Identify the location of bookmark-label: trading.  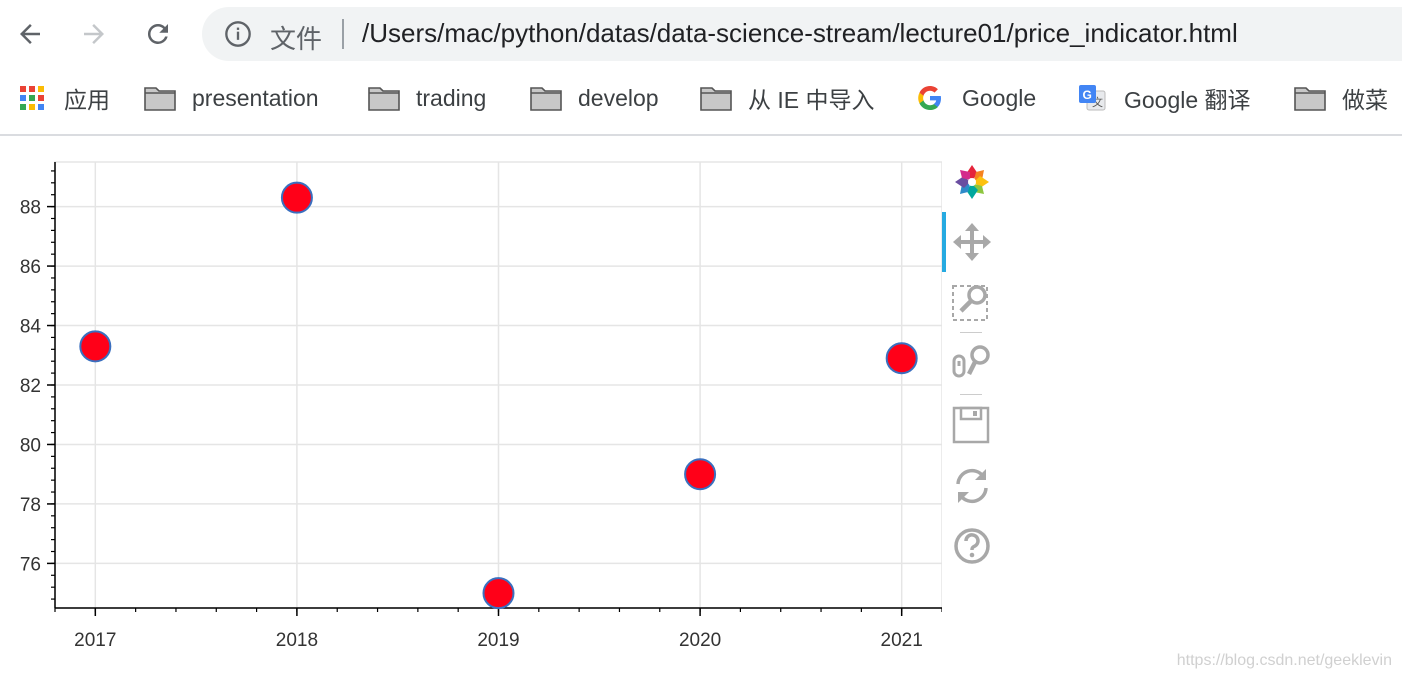
(451, 97).